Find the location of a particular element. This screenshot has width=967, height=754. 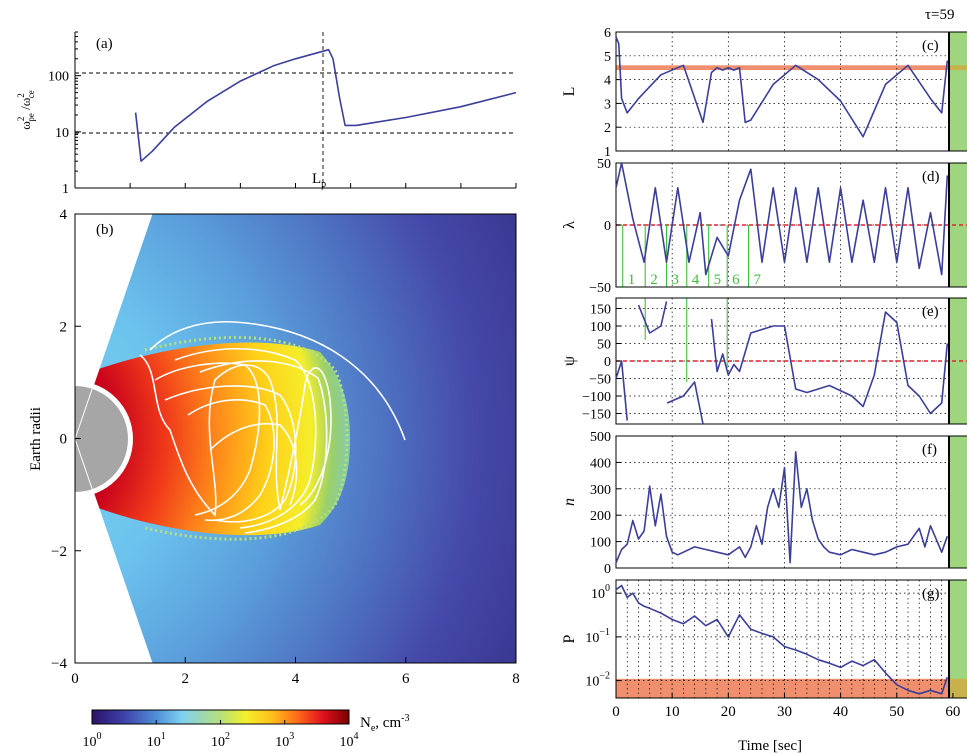

panel-d-label: (d) is located at coordinates (931, 177).